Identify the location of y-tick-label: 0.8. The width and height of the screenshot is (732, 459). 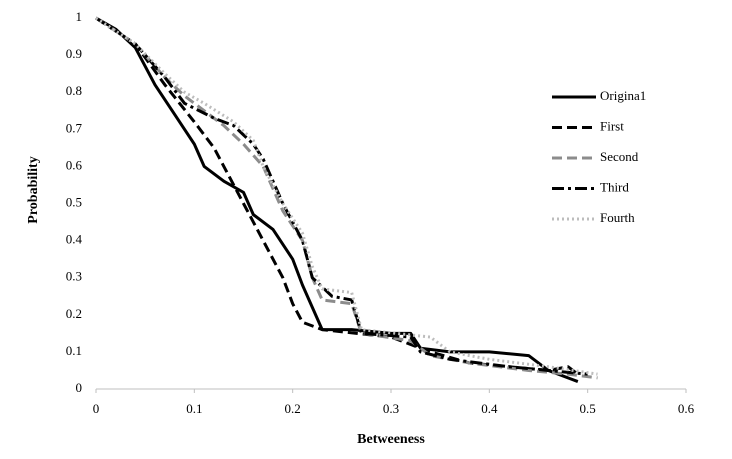
(74, 90).